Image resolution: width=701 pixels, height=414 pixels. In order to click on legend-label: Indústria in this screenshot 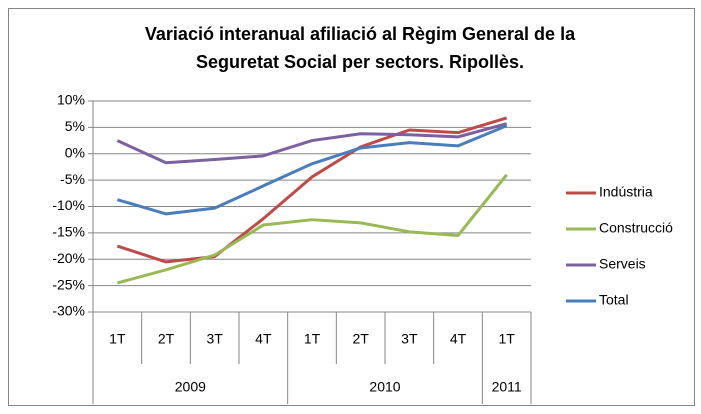, I will do `click(626, 192)`.